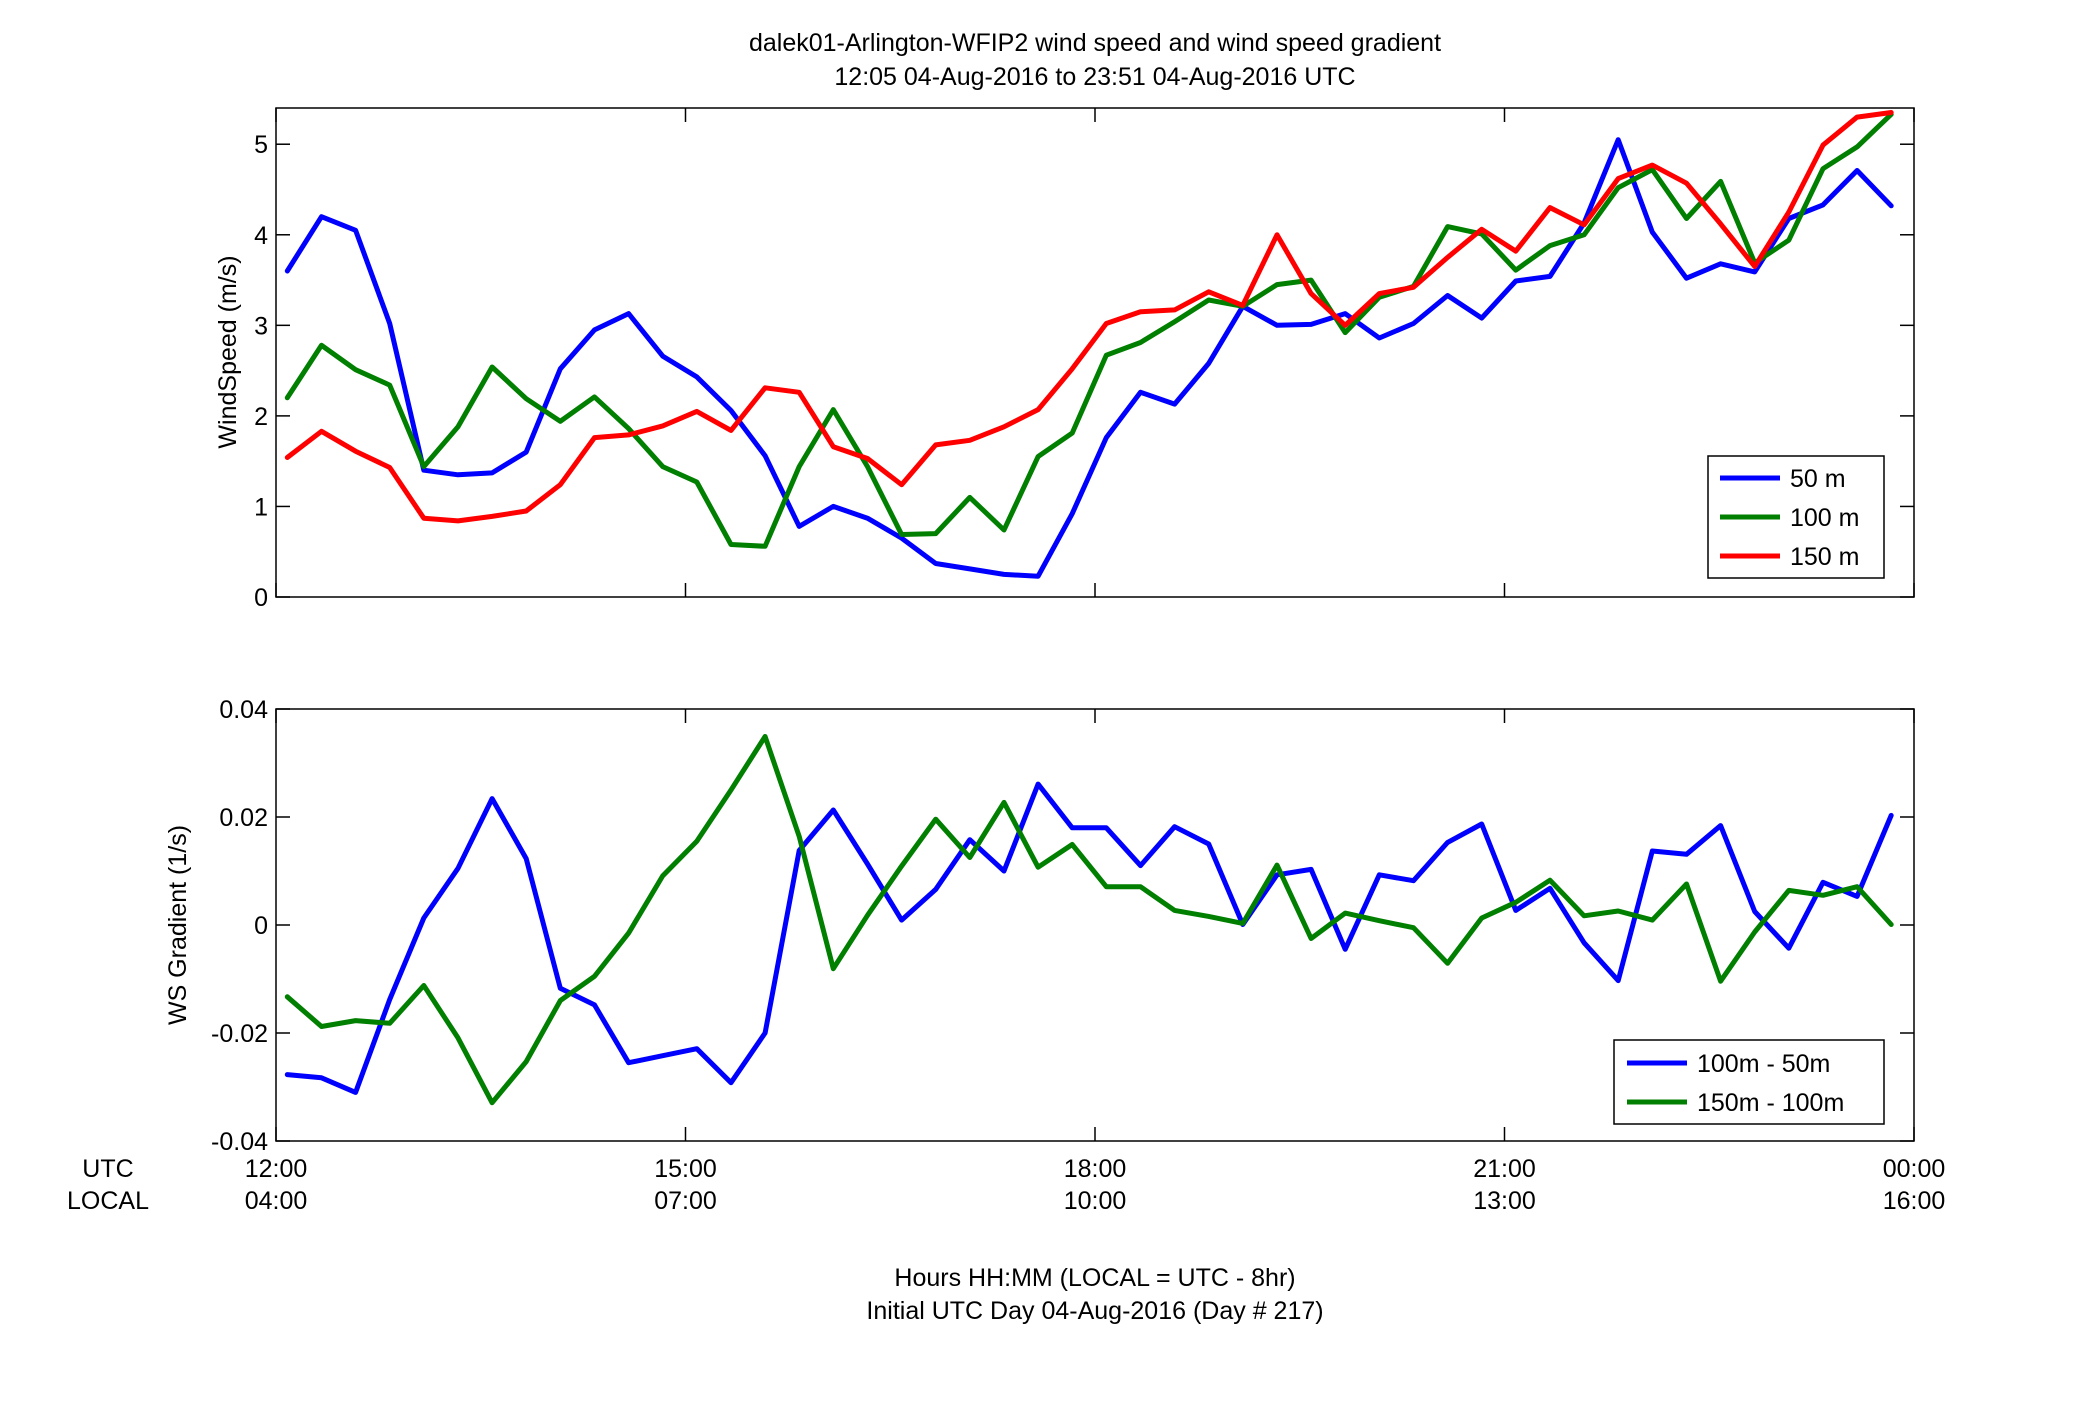  I want to click on x-axis-label-line2: Initial UTC Day 04-Aug-2016 (Day # 217), so click(1094, 1311).